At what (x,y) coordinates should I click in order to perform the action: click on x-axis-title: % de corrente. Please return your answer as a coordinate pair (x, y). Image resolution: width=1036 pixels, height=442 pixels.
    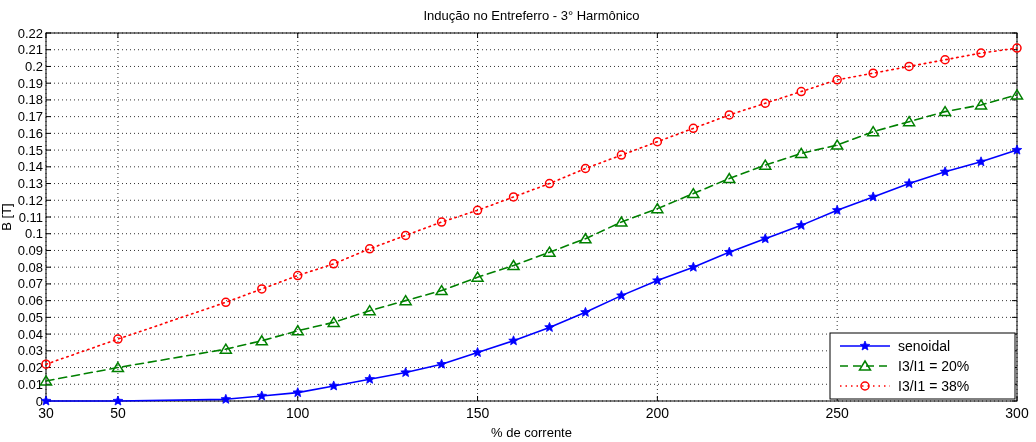
    Looking at the image, I should click on (531, 432).